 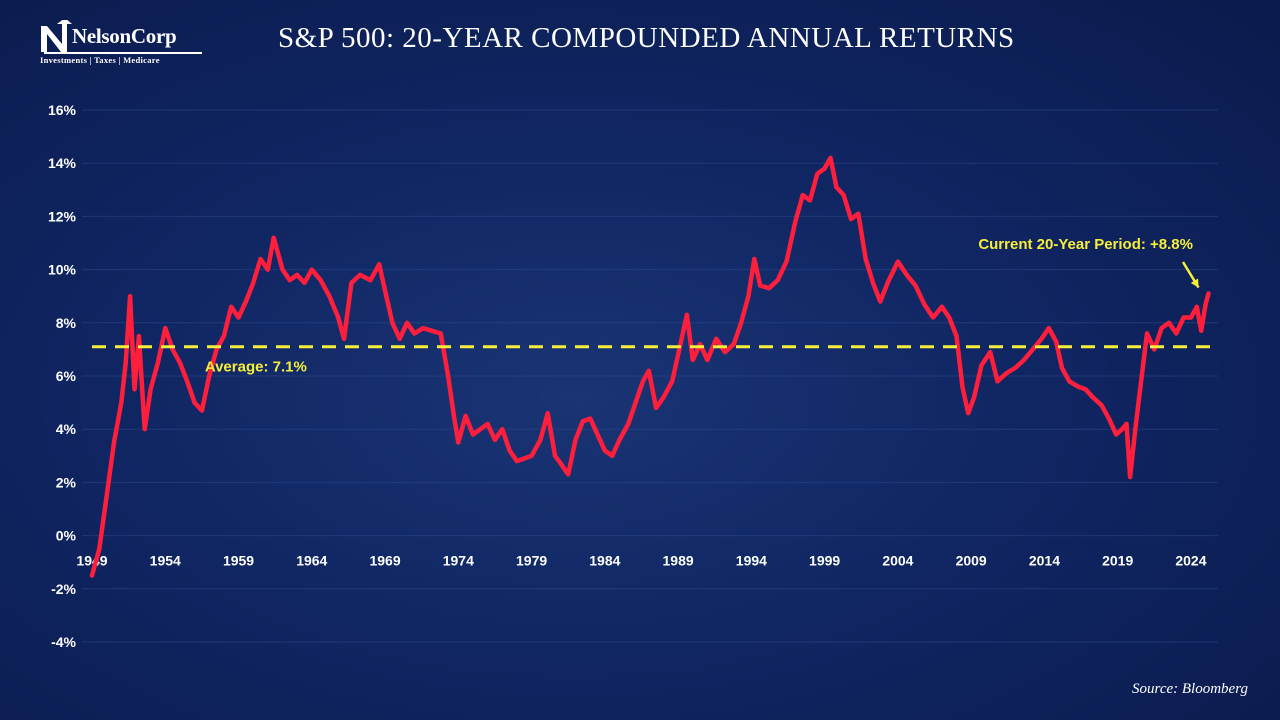 I want to click on x-tick-label: 1949, so click(x=91, y=561).